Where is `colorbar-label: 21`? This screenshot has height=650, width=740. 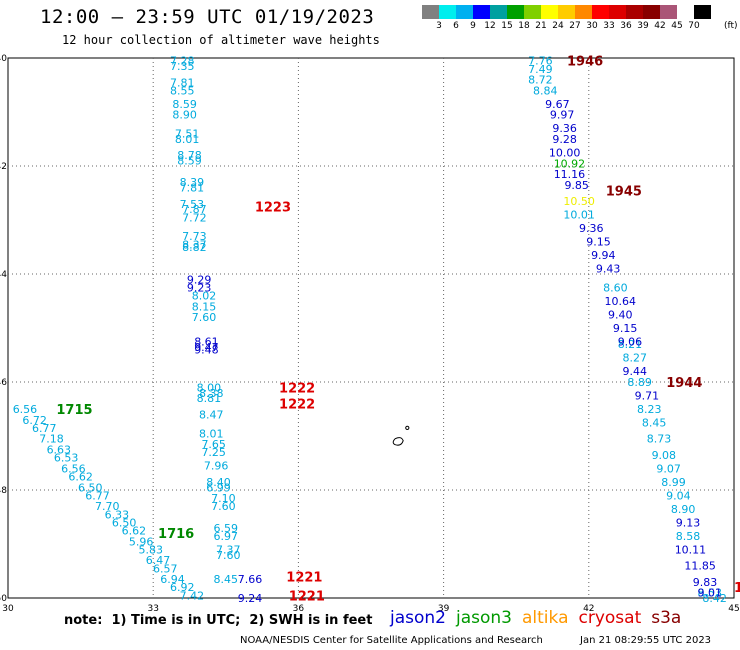
colorbar-label: 21 is located at coordinates (541, 26).